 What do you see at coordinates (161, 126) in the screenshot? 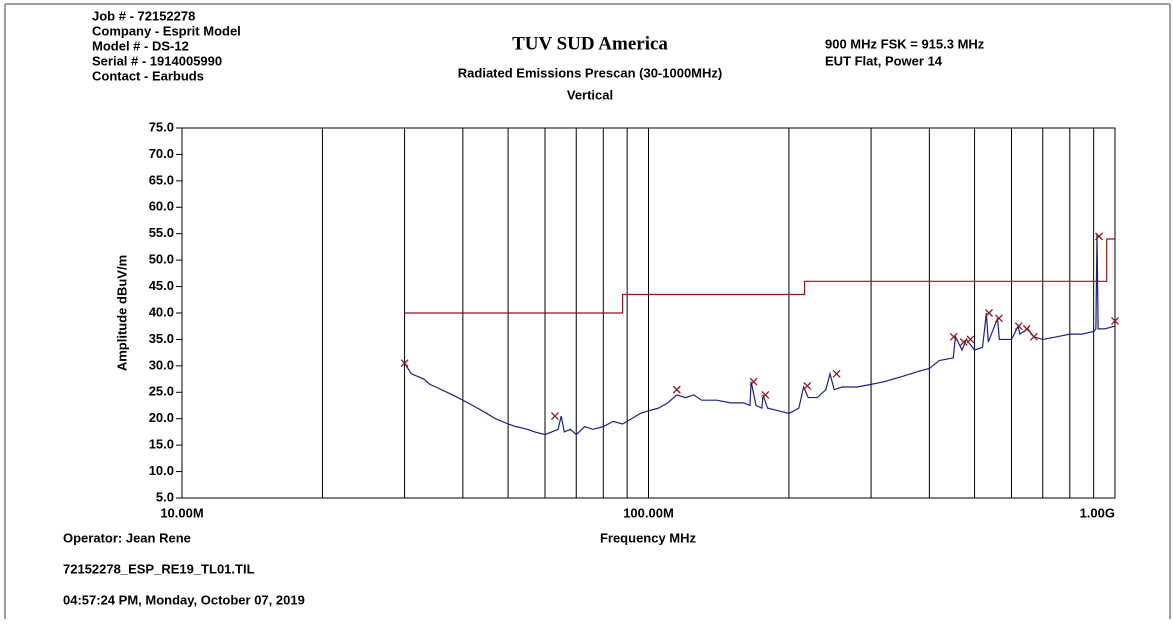
I see `y-tick-label: 75.0` at bounding box center [161, 126].